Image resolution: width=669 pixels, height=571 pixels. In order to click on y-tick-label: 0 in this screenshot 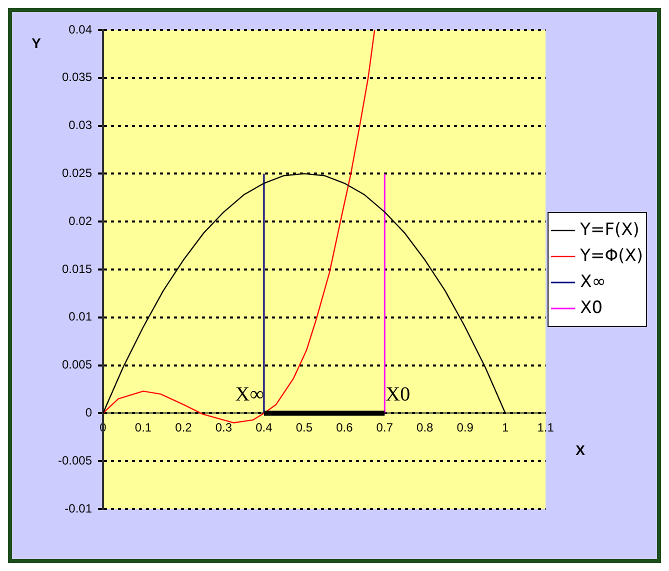, I will do `click(88, 413)`.